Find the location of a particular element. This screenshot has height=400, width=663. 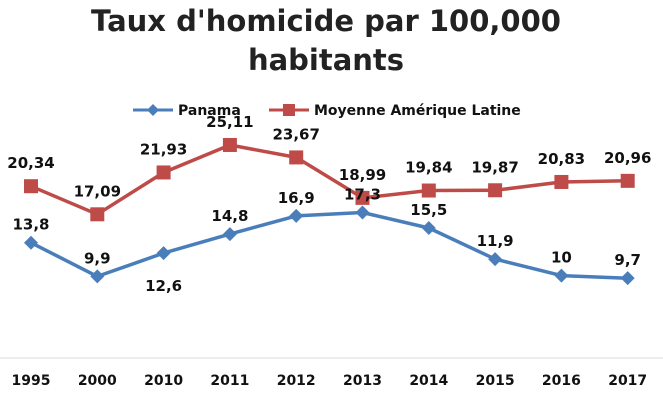

latam-label-2010: 21,93 is located at coordinates (163, 149).